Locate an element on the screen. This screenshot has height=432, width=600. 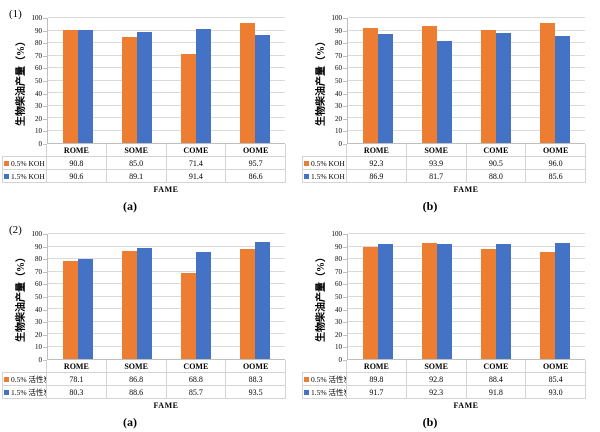
value-cell: 91.4 is located at coordinates (196, 176).